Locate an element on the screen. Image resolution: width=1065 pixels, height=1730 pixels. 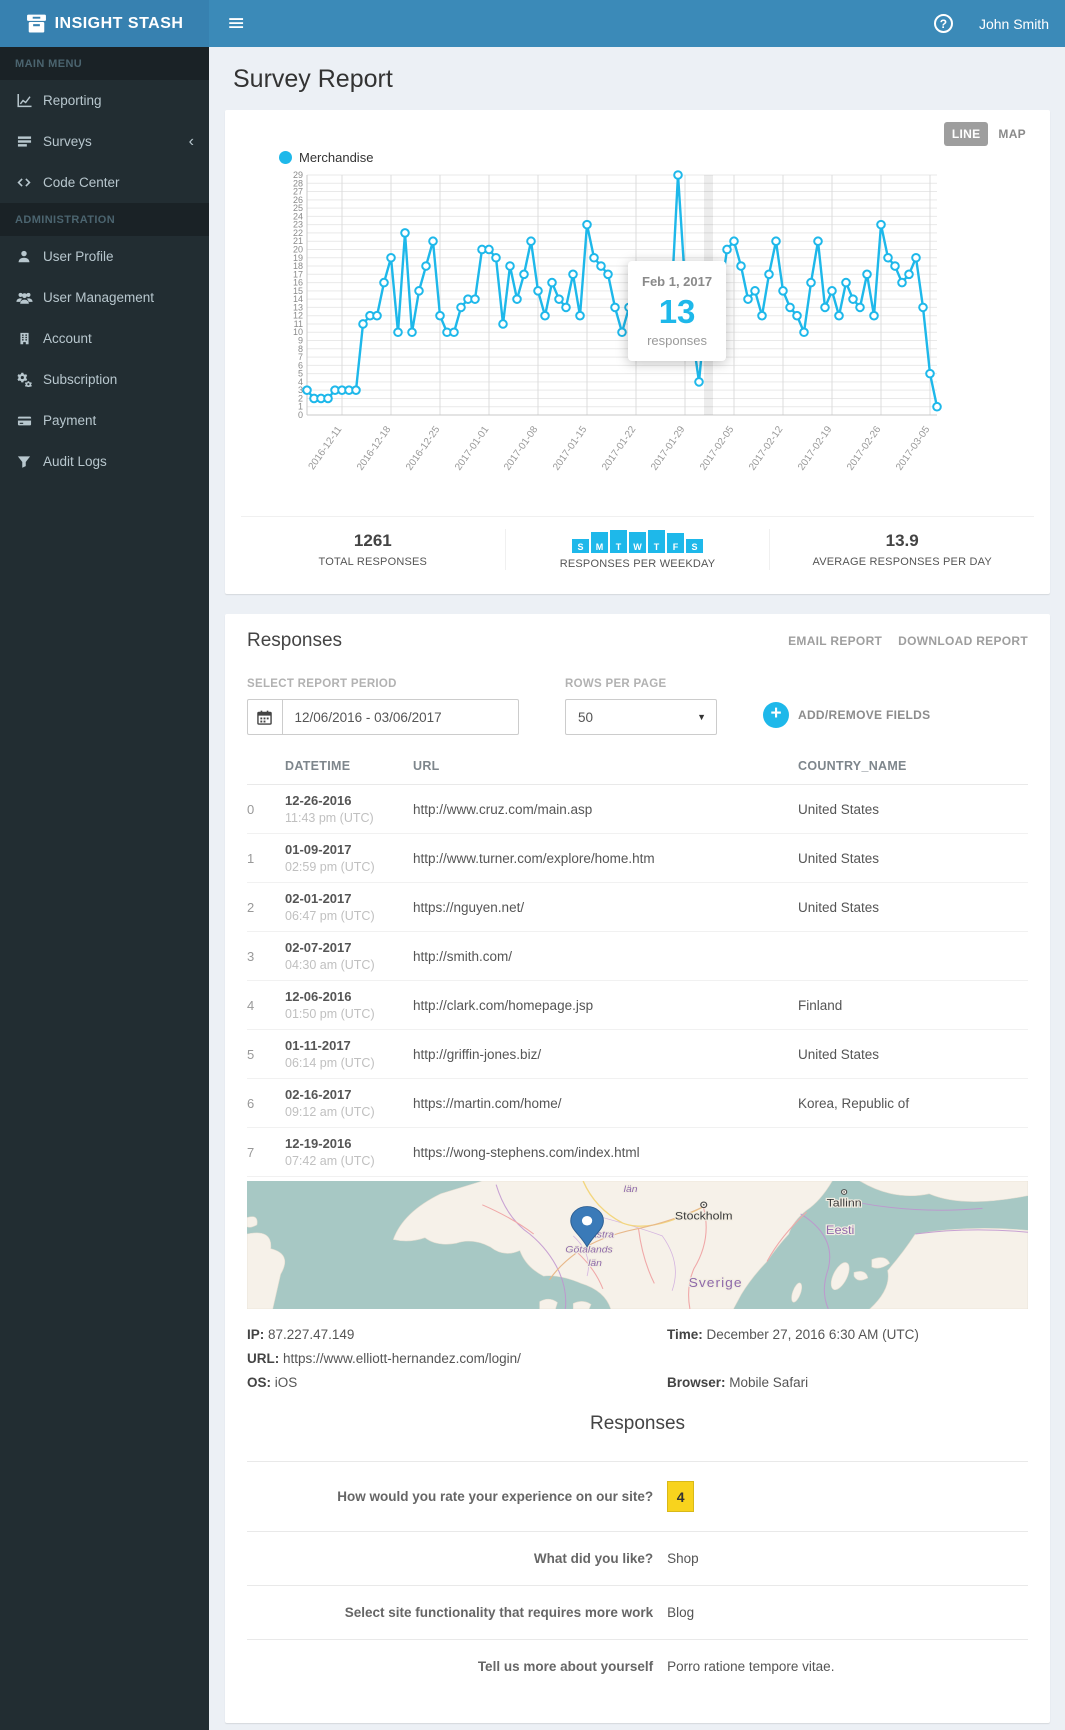
row-country: United States is located at coordinates (913, 809).